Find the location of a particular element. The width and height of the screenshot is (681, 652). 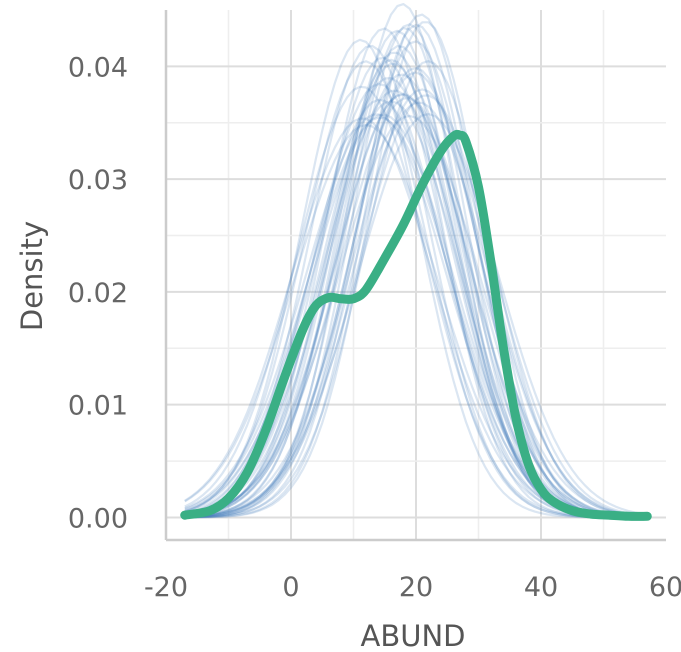

x-tick-label: 0 is located at coordinates (290, 587).